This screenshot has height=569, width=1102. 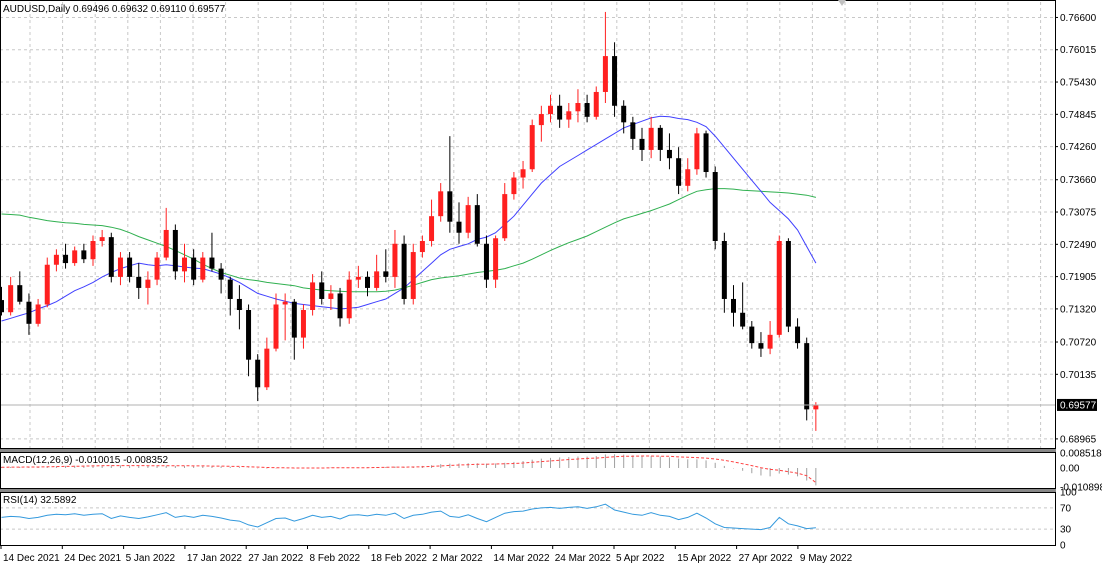 What do you see at coordinates (766, 558) in the screenshot?
I see `time-tick-label: 27 Apr 2022` at bounding box center [766, 558].